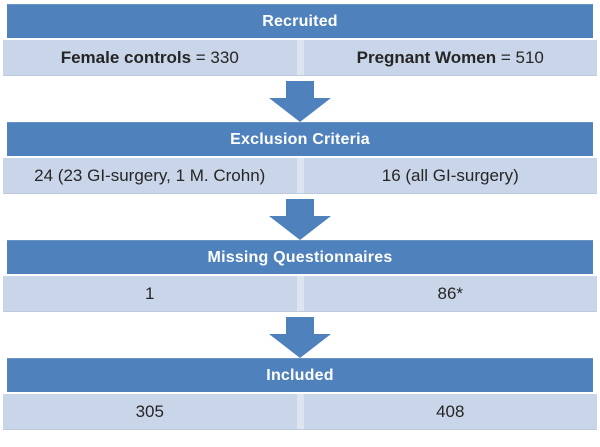 The height and width of the screenshot is (447, 600). Describe the element at coordinates (215, 57) in the screenshot. I see `cell-value: = 330` at that location.